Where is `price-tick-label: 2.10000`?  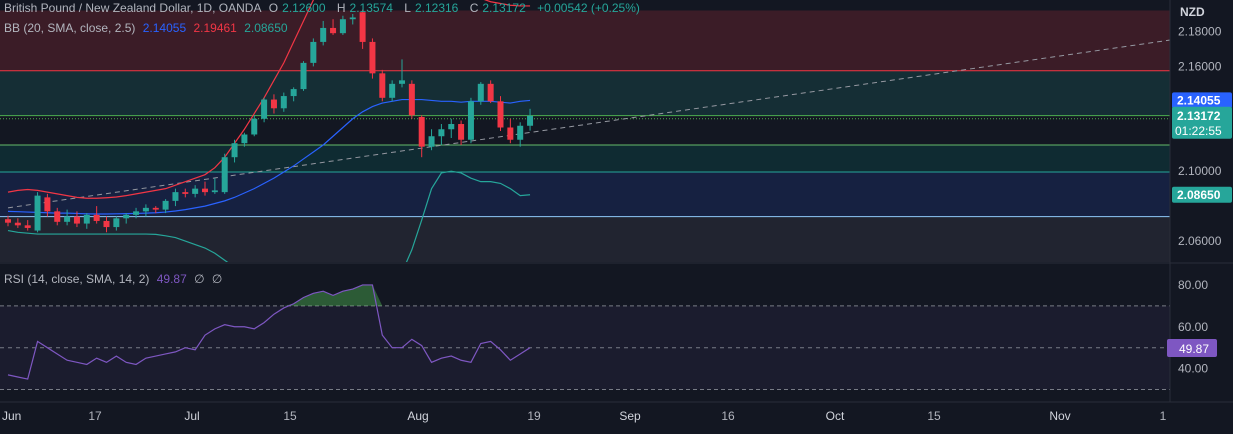
price-tick-label: 2.10000 is located at coordinates (1200, 171).